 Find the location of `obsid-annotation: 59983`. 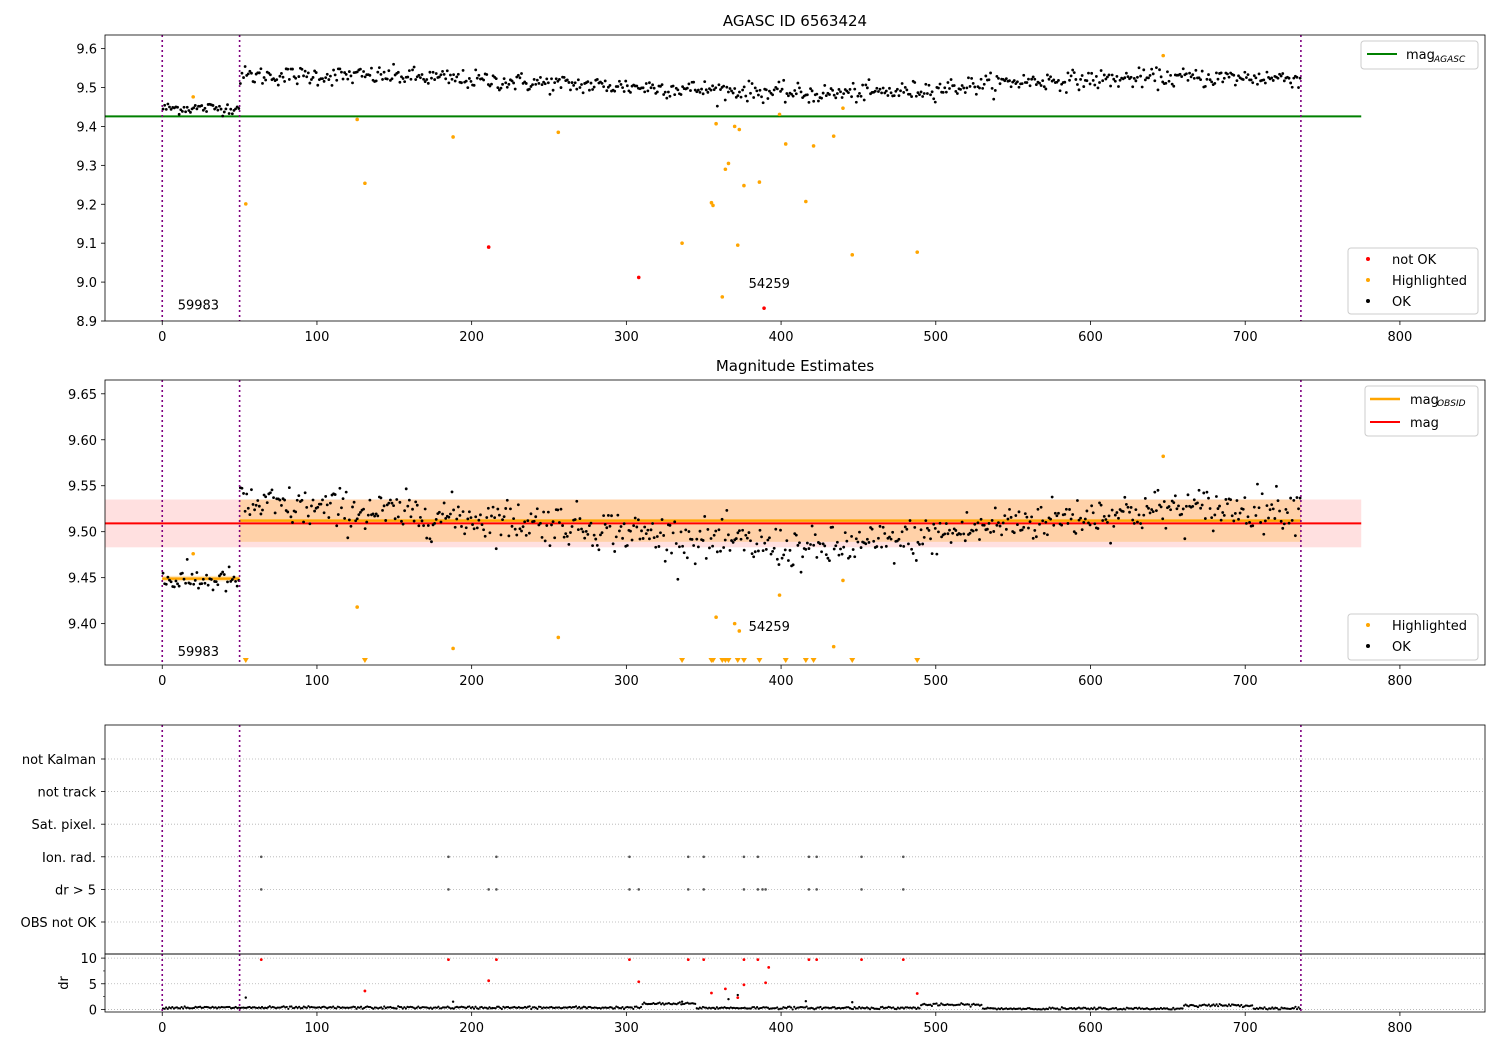

obsid-annotation: 59983 is located at coordinates (198, 652).